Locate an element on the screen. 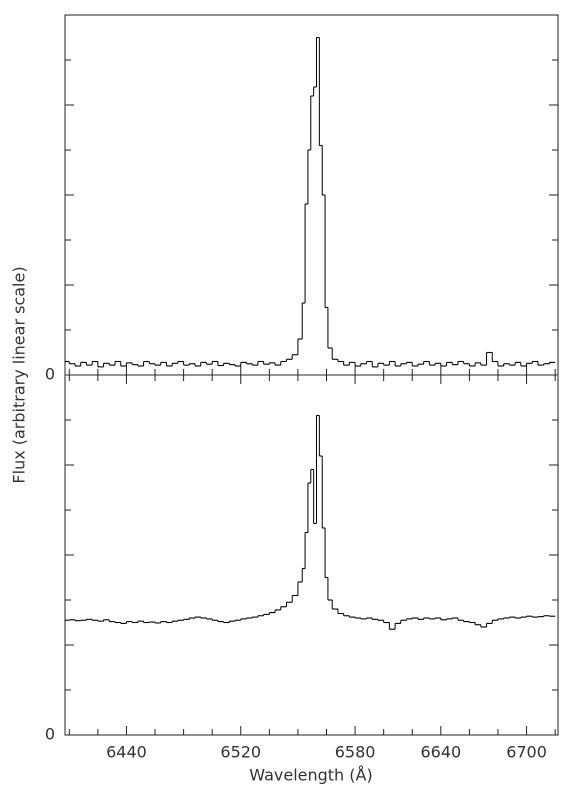 This screenshot has height=791, width=570. y-axis-label: Flux (arbitrary linear scale) is located at coordinates (19, 374).